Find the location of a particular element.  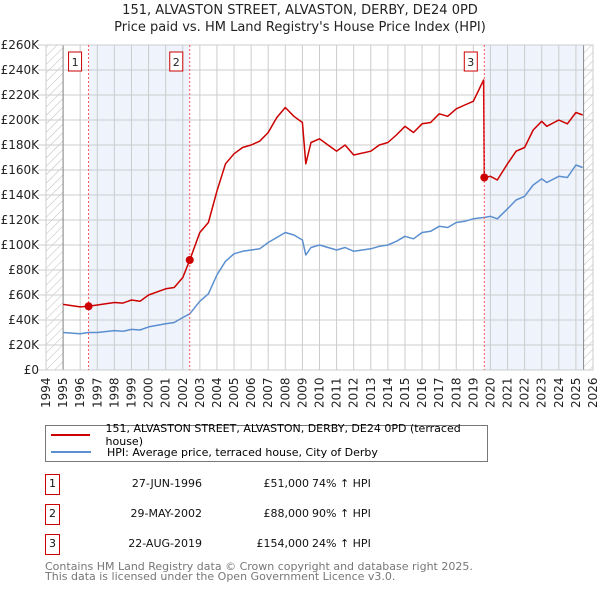

x-tick-label: 2016 is located at coordinates (422, 392).